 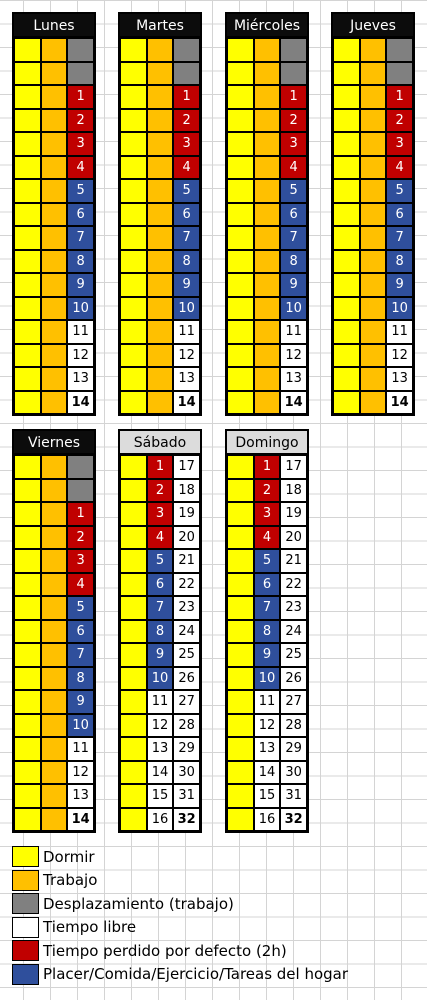 I want to click on hour-rows: 1 2 3 4 5 6 7 8 9 10 11 12 13 14, so click(x=267, y=226).